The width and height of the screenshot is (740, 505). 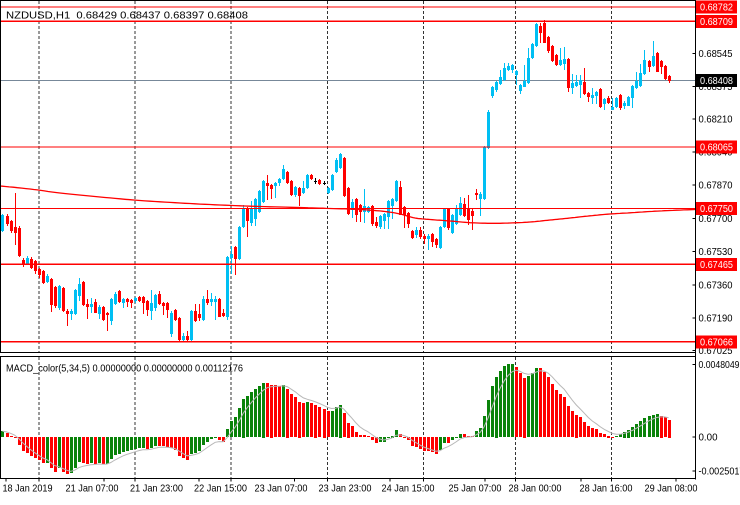 I want to click on svg-text: 0.68709, so click(x=716, y=22).